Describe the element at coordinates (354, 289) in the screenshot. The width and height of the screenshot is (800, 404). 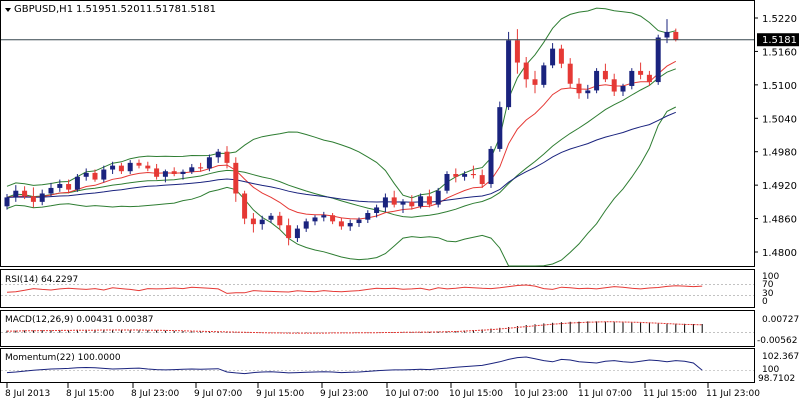
I see `rsi-line` at that location.